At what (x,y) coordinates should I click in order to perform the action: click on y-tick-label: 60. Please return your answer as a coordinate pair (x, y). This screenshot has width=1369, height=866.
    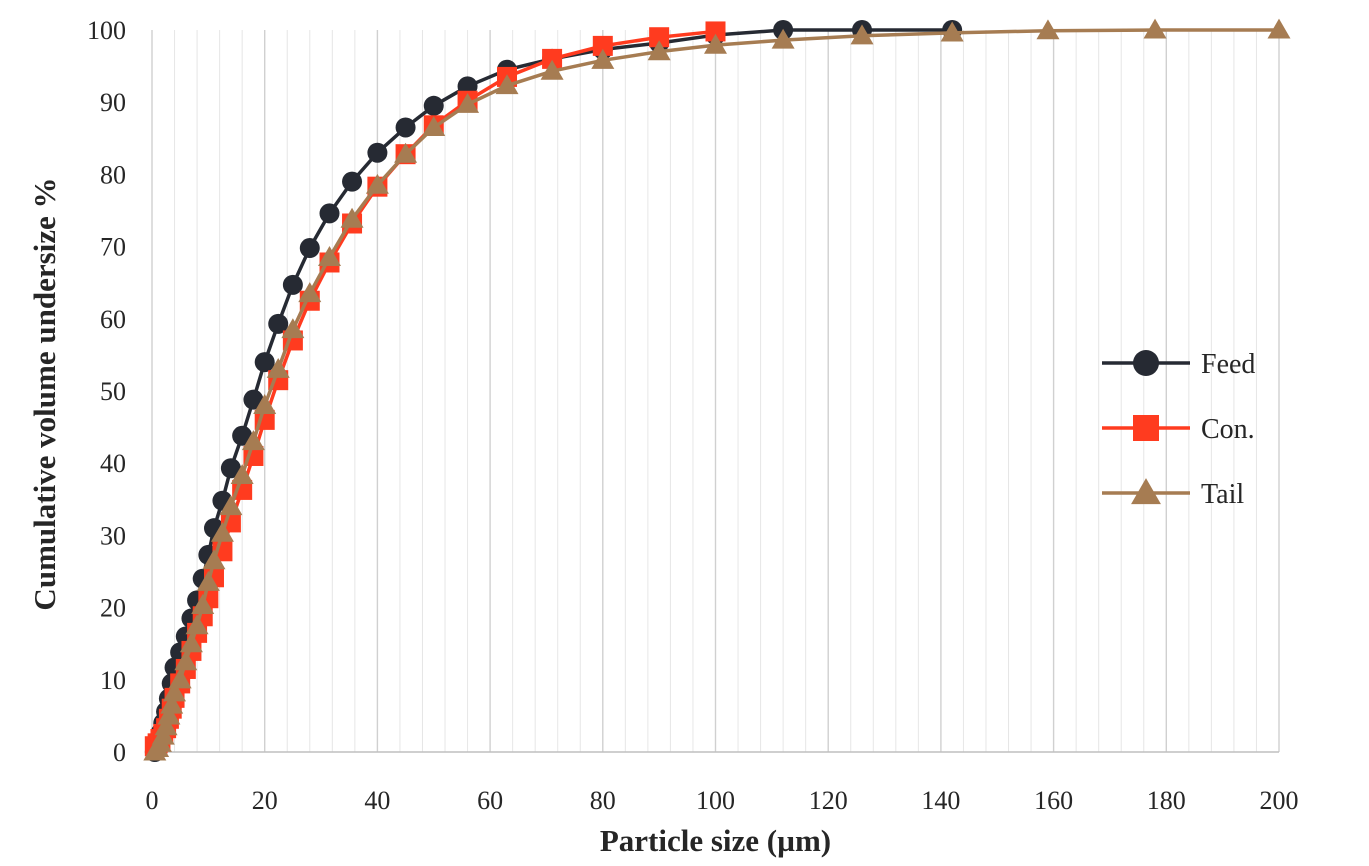
    Looking at the image, I should click on (113, 319).